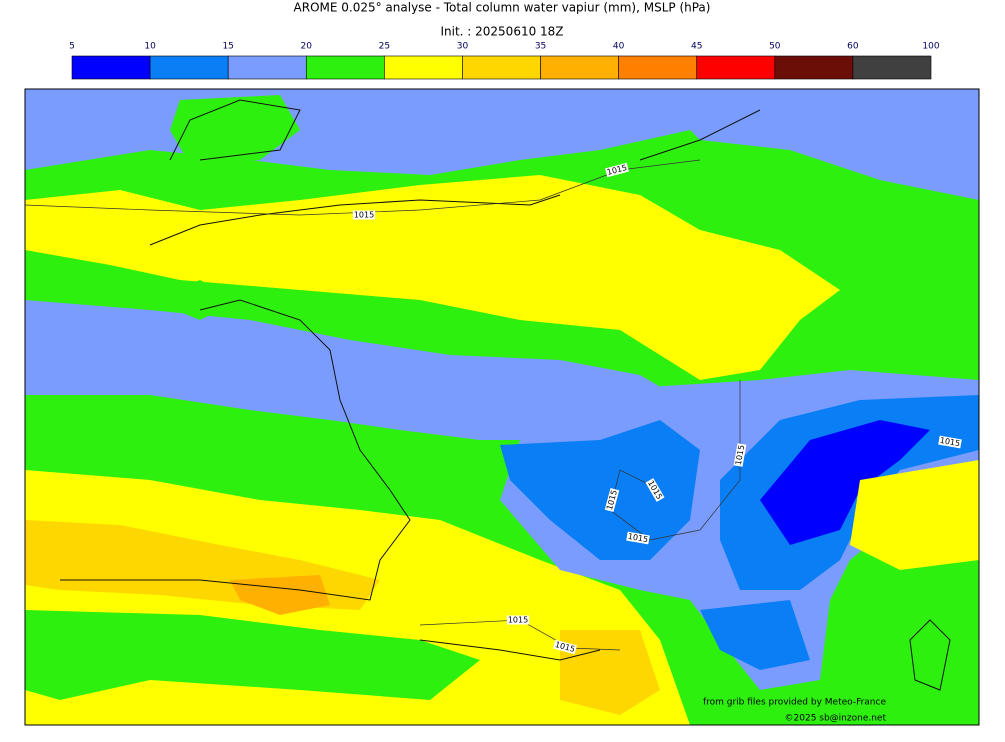 This screenshot has width=1005, height=742. I want to click on credit: from grib files provided by Meteo-France, so click(794, 703).